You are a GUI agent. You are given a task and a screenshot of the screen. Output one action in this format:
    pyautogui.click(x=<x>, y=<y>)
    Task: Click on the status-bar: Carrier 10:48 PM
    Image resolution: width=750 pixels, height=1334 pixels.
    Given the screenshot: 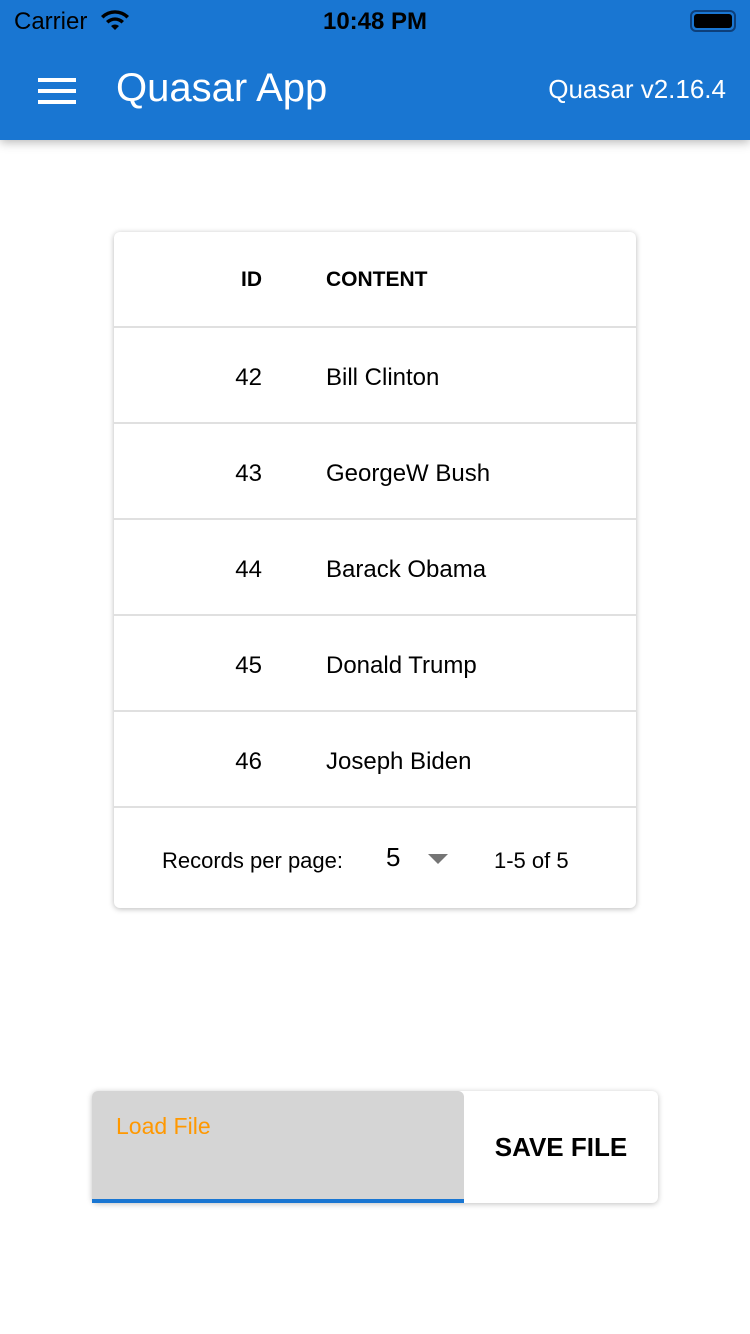 What is the action you would take?
    pyautogui.click(x=375, y=21)
    